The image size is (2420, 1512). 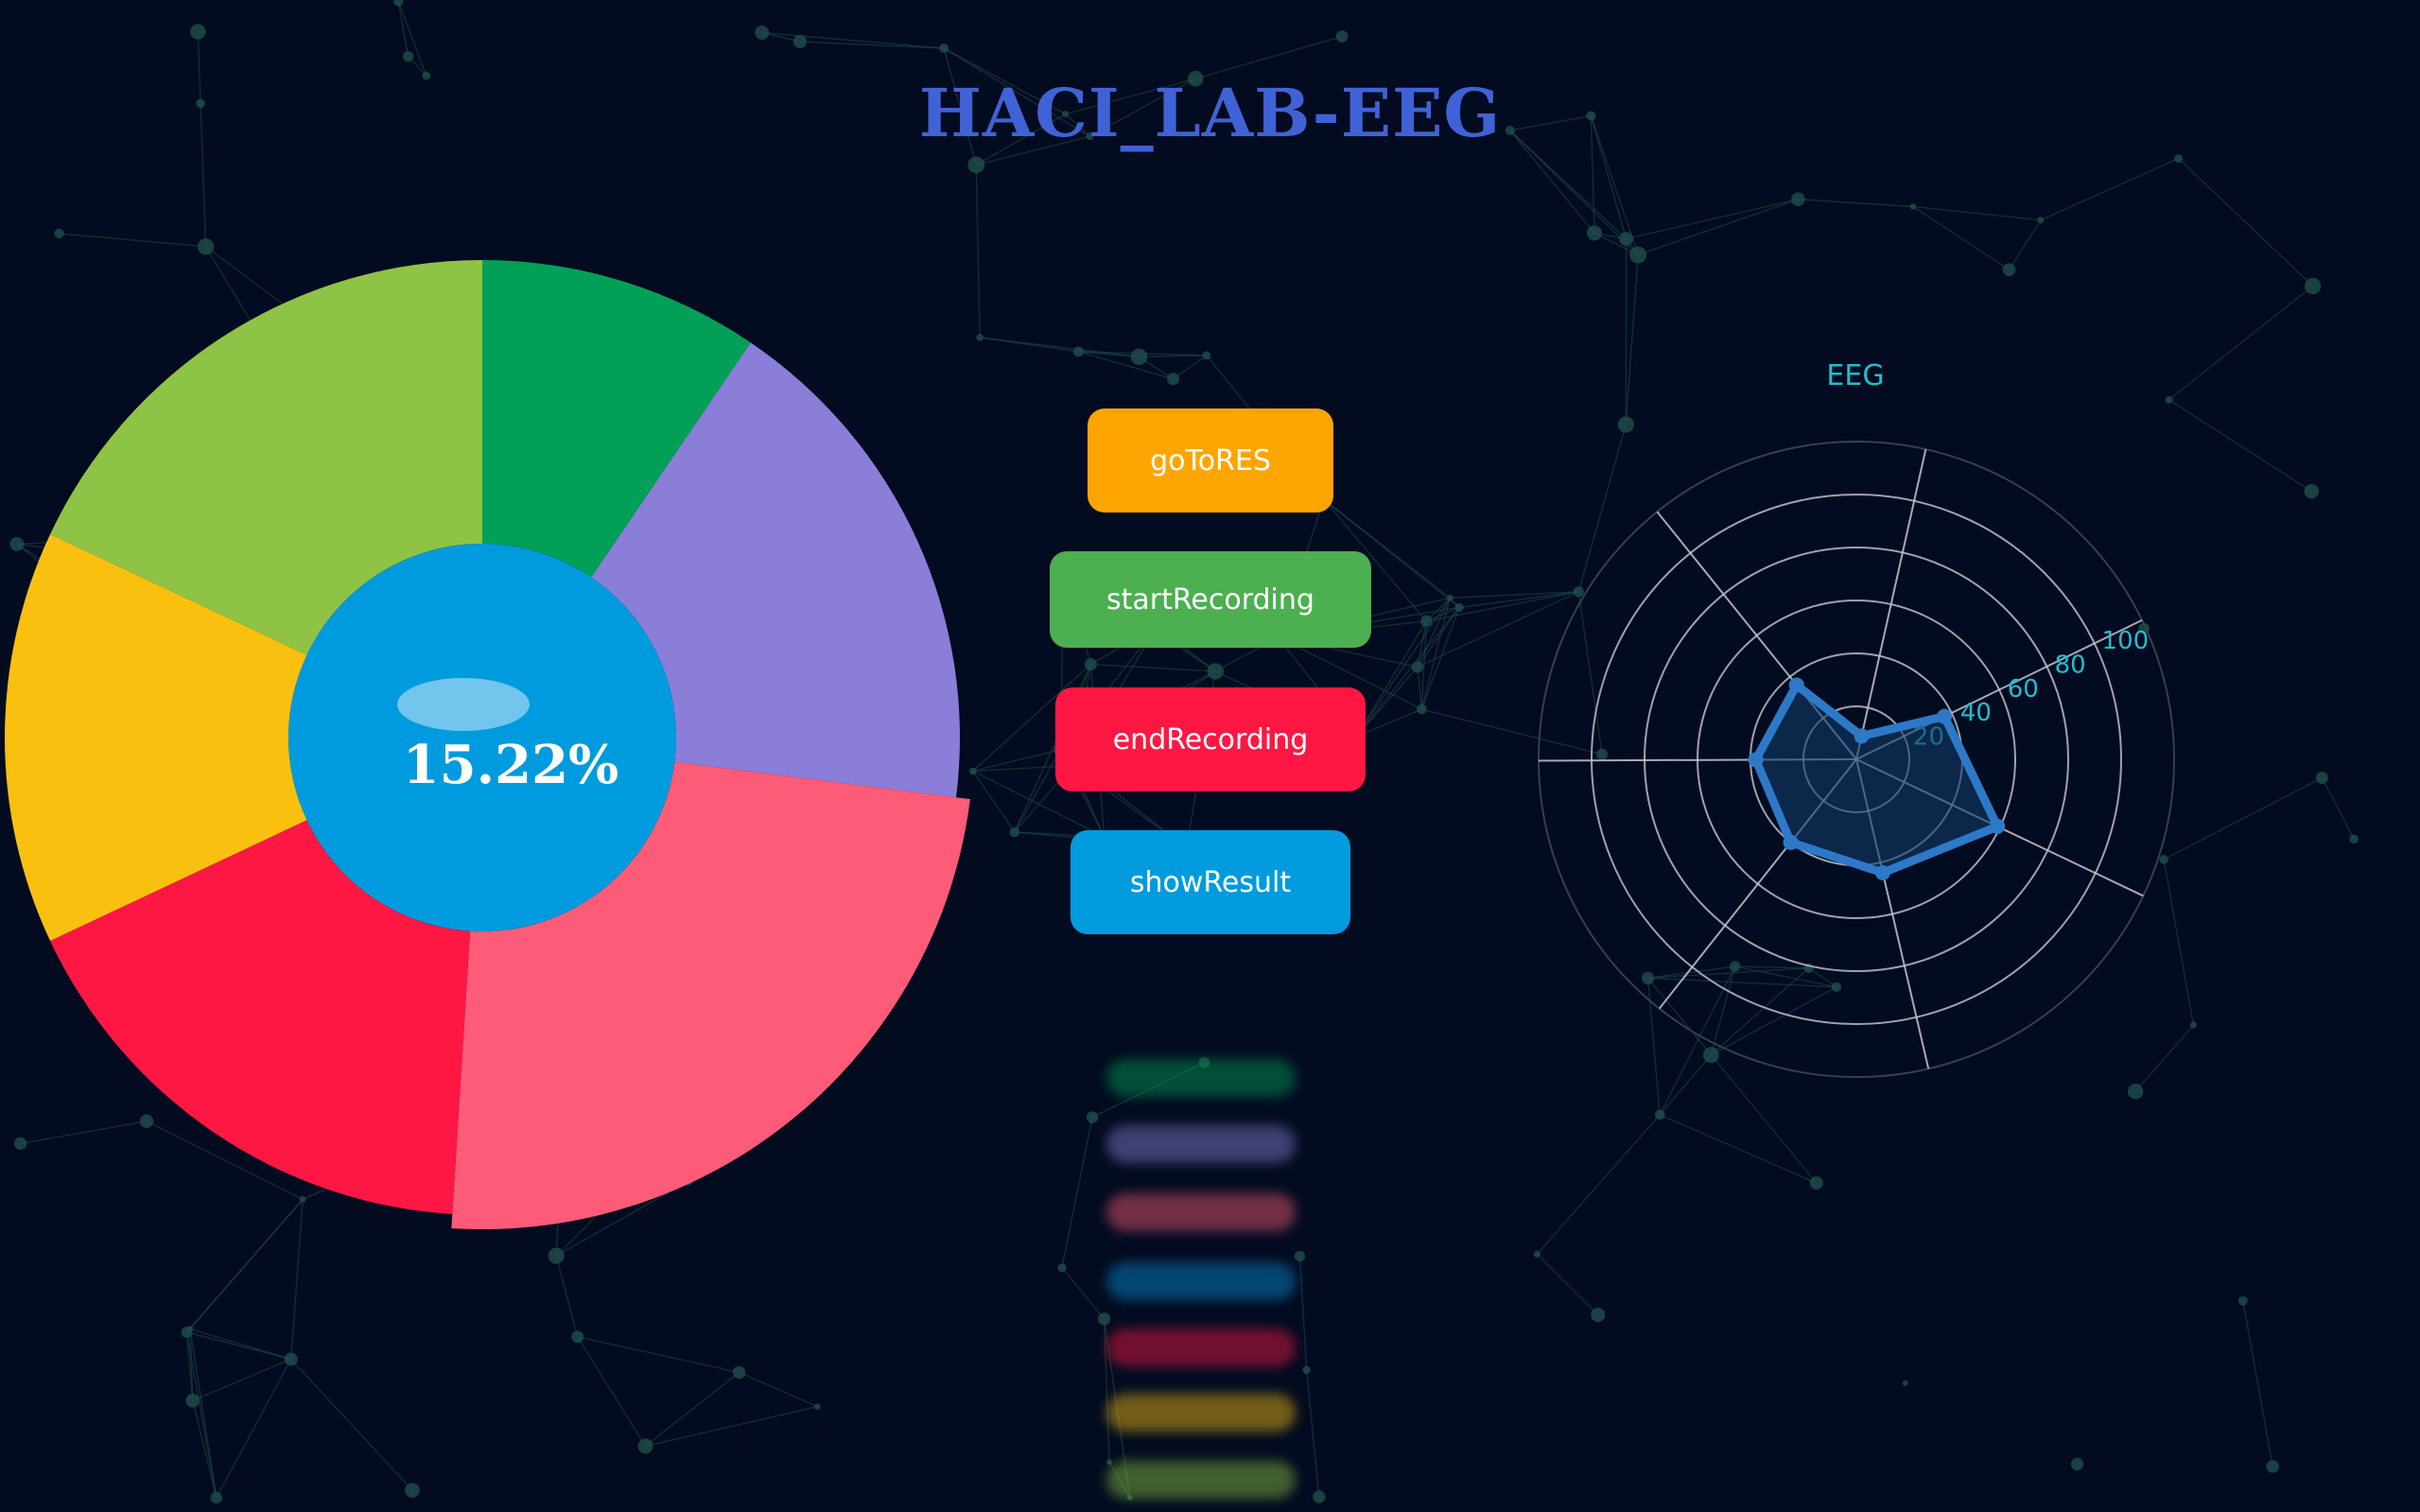 What do you see at coordinates (1210, 739) in the screenshot?
I see `end-recording-button: endRecording` at bounding box center [1210, 739].